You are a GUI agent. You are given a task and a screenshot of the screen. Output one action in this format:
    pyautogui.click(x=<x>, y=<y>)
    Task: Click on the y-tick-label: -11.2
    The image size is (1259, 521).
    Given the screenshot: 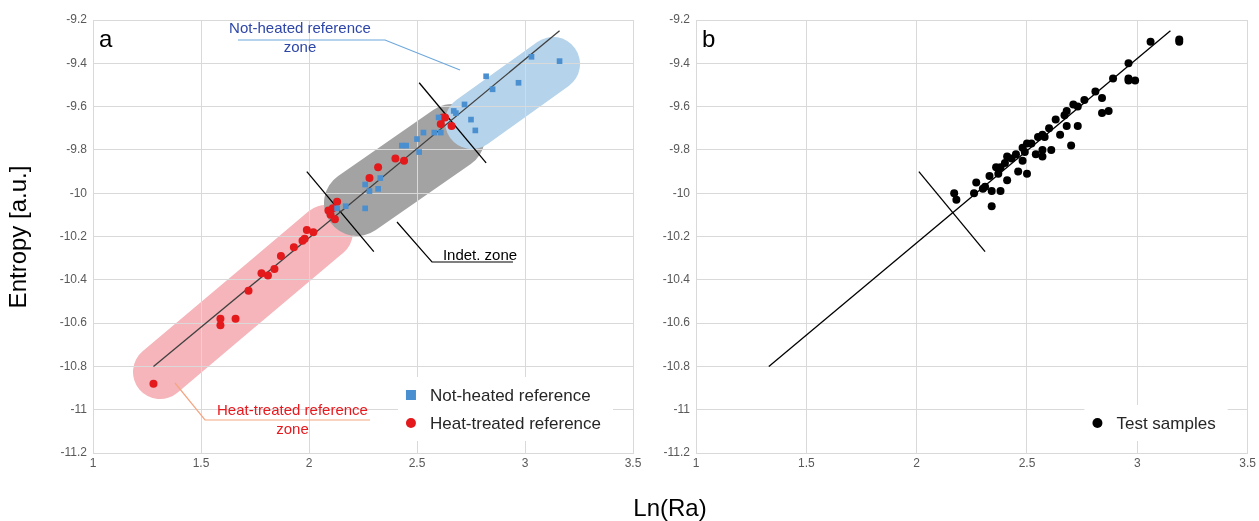 What is the action you would take?
    pyautogui.click(x=677, y=452)
    